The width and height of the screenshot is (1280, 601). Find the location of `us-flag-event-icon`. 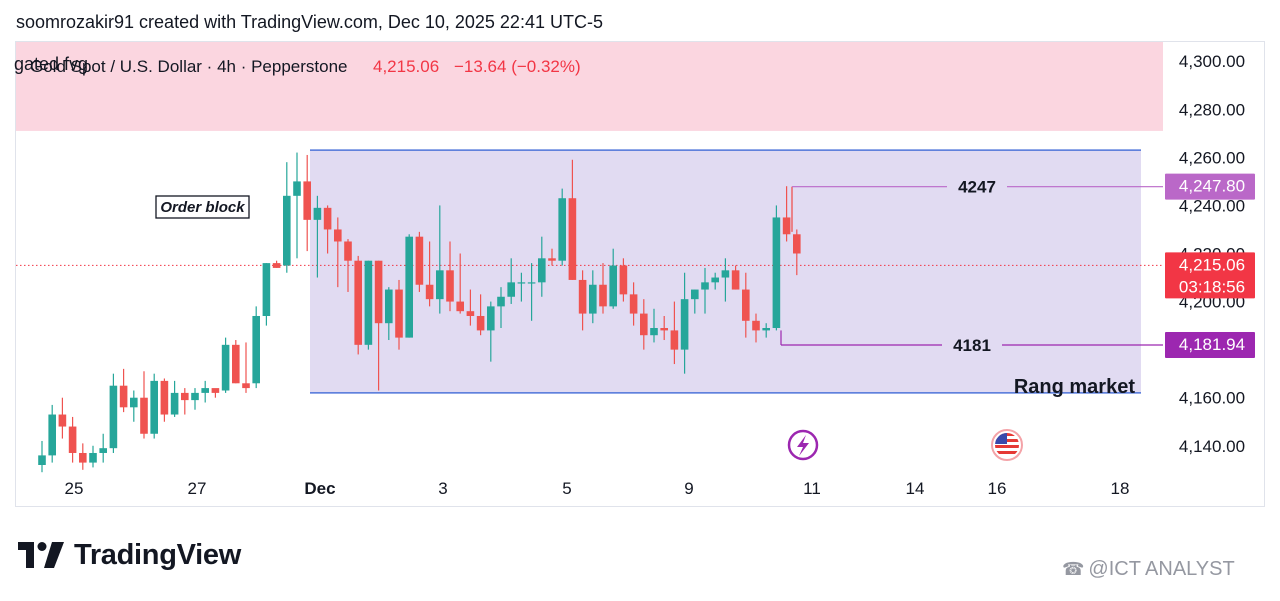

us-flag-event-icon is located at coordinates (1007, 445).